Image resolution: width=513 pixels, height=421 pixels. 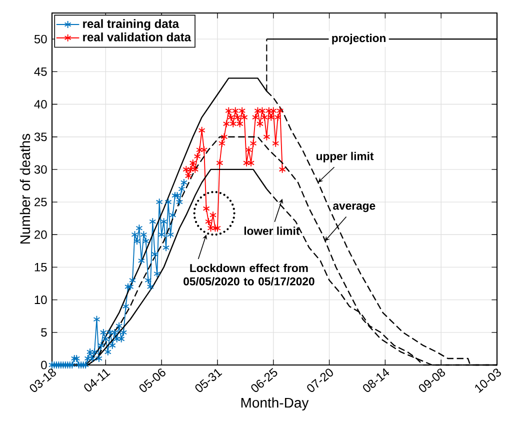 What do you see at coordinates (40, 169) in the screenshot?
I see `y-tick-label: 30` at bounding box center [40, 169].